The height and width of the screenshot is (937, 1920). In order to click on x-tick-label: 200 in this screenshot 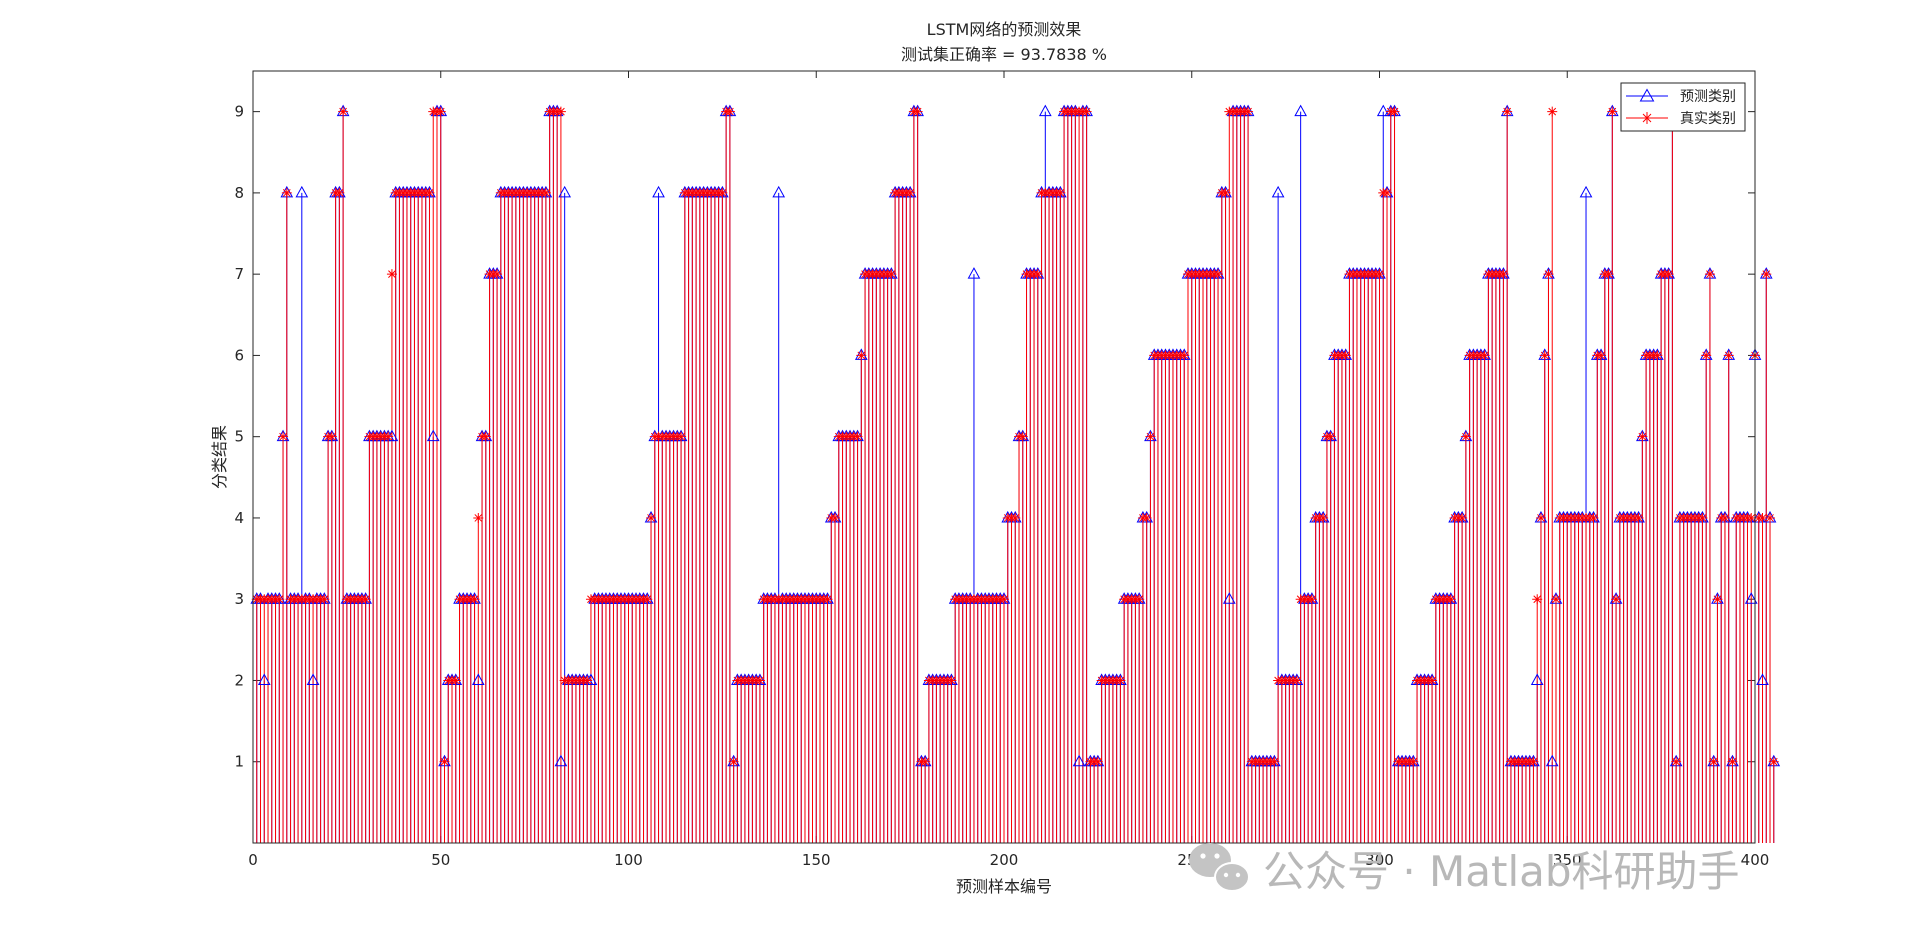, I will do `click(1004, 860)`.